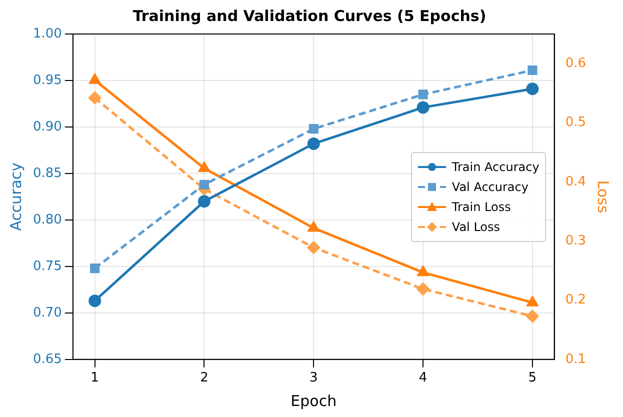 Image resolution: width=623 pixels, height=417 pixels. What do you see at coordinates (309, 15) in the screenshot?
I see `chart-title: Training and Validation Curves (5 Epochs)` at bounding box center [309, 15].